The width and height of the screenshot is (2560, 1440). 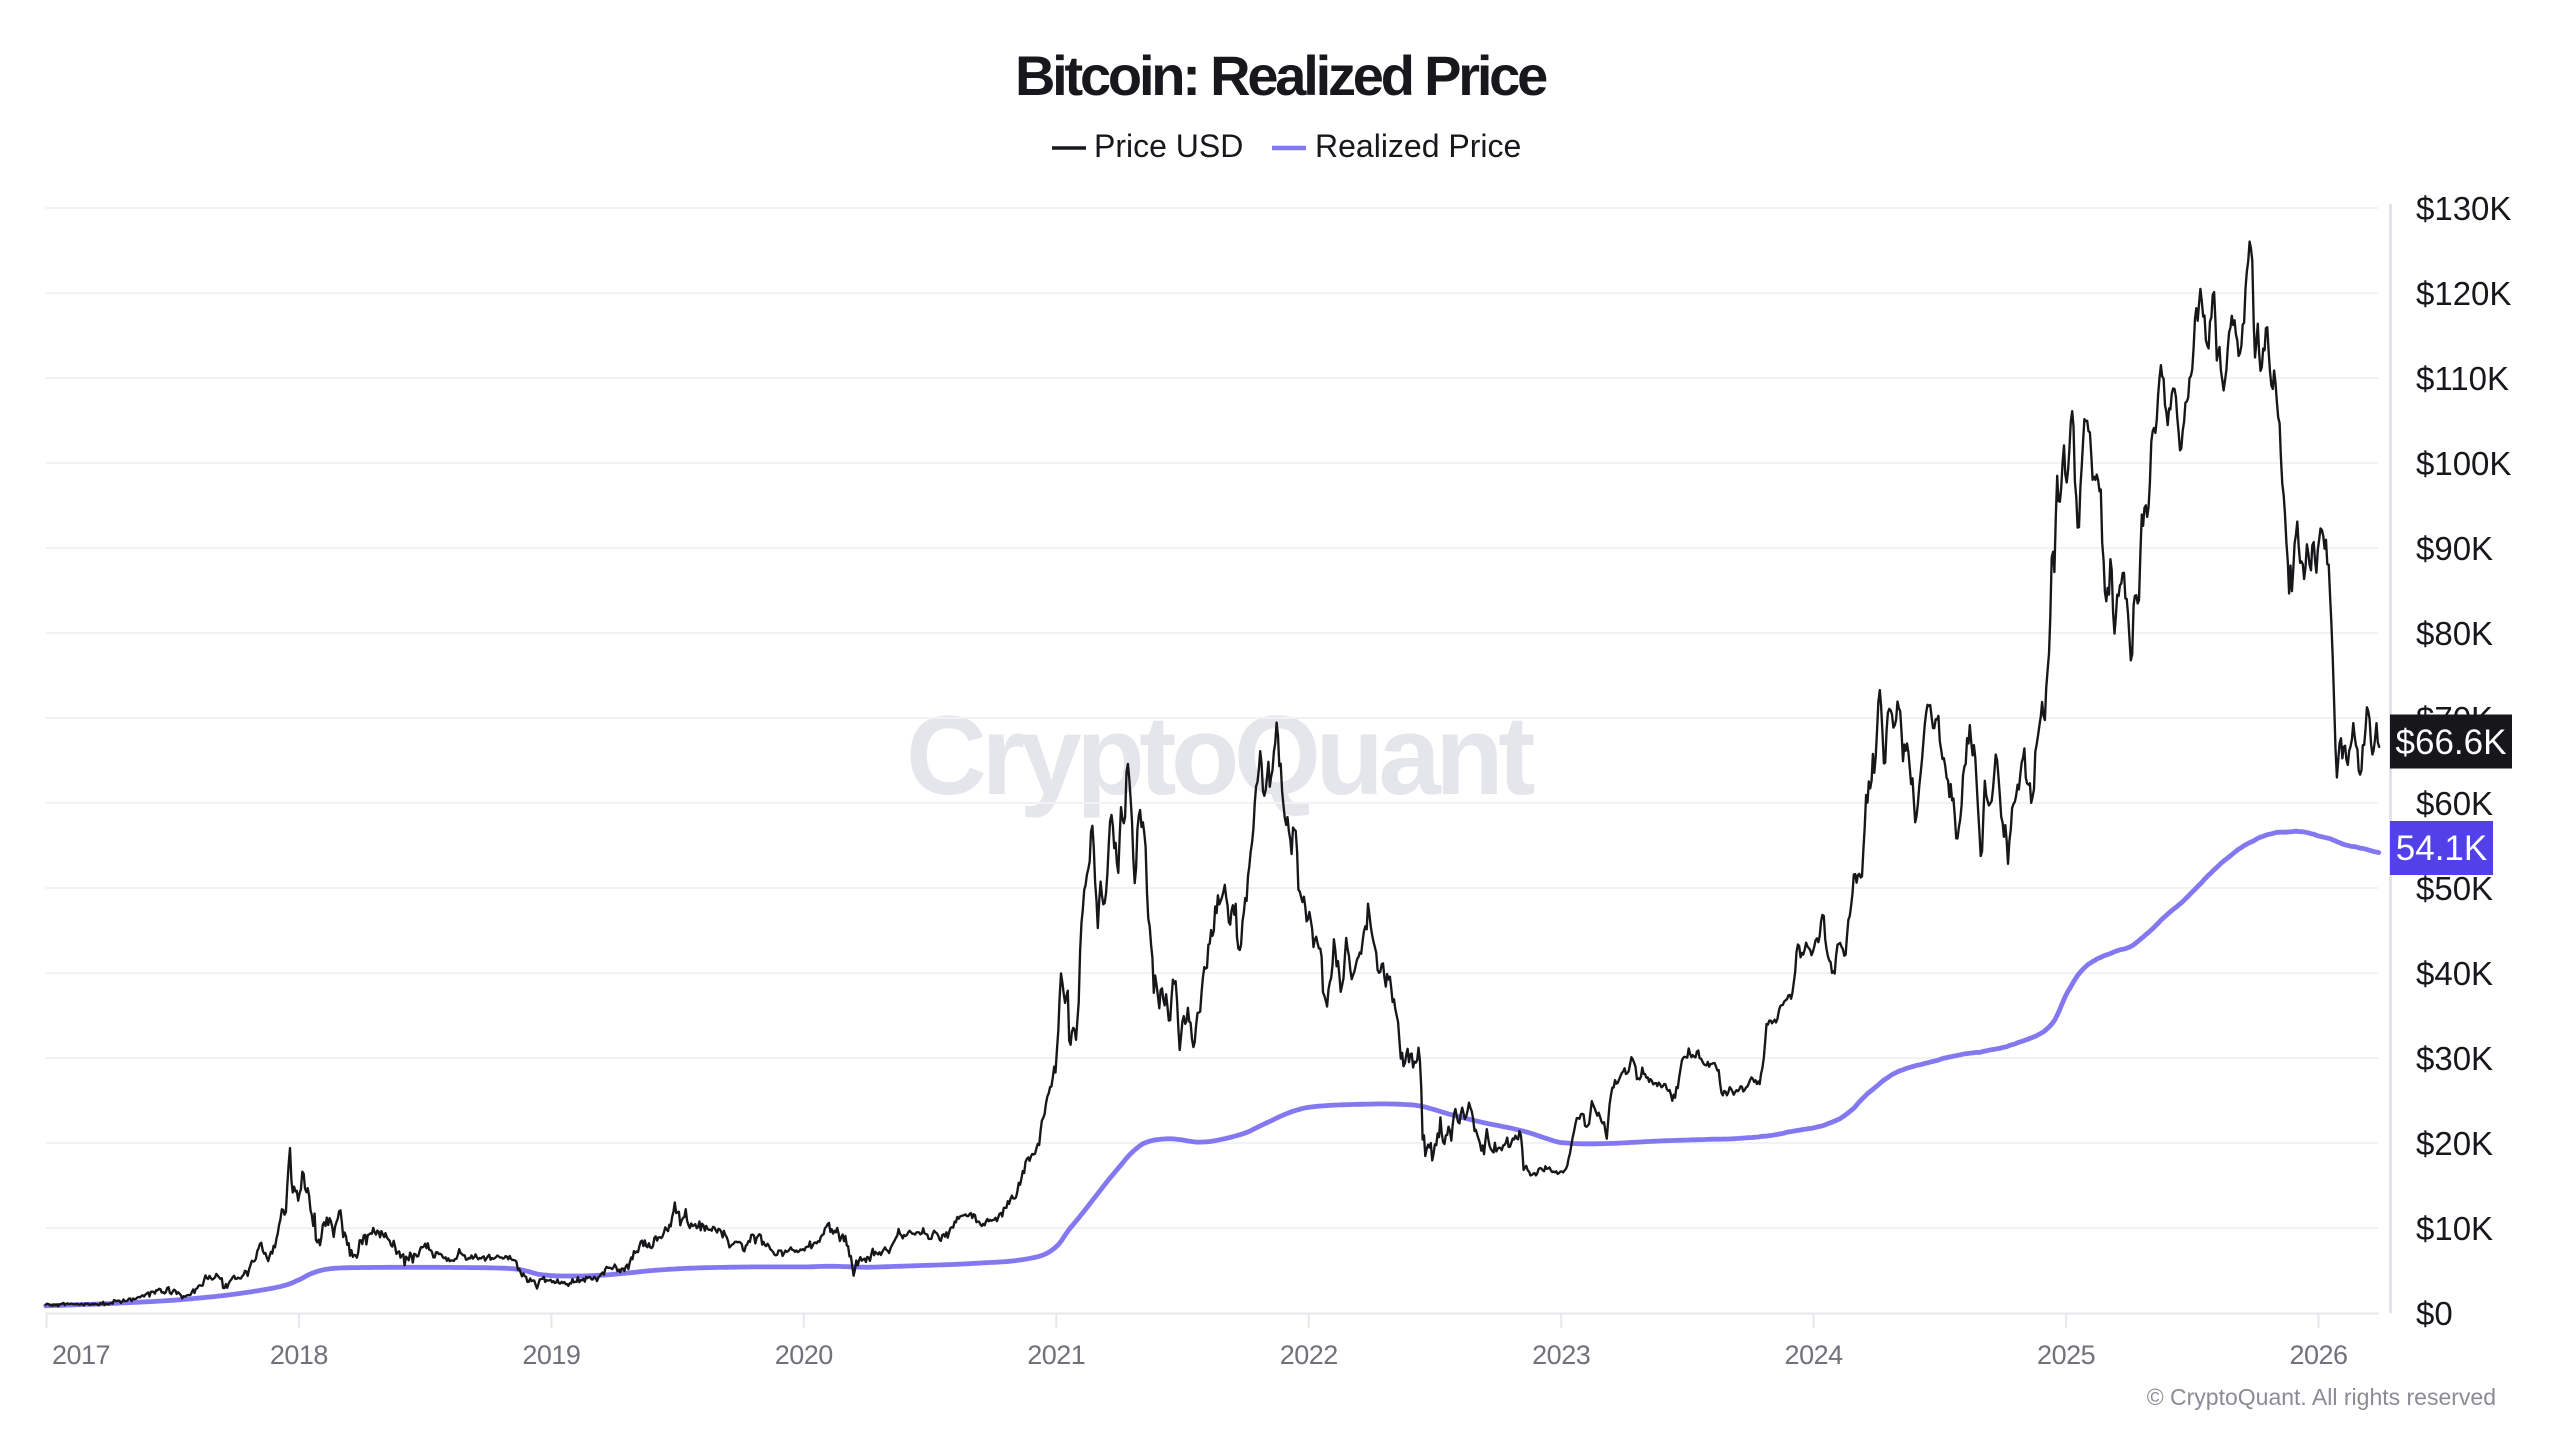 I want to click on svg-text: 2017, so click(x=81, y=1355).